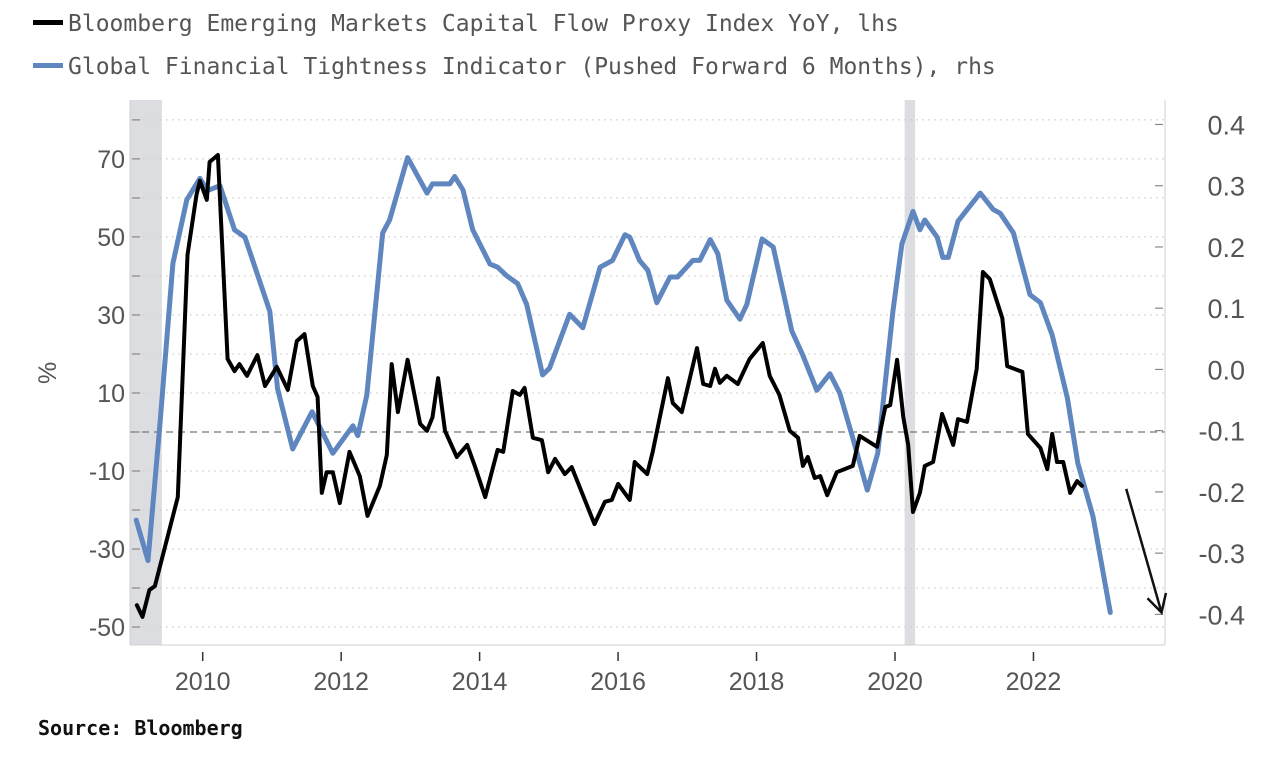 The width and height of the screenshot is (1270, 758). What do you see at coordinates (111, 394) in the screenshot?
I see `y-left-tick-label: 10` at bounding box center [111, 394].